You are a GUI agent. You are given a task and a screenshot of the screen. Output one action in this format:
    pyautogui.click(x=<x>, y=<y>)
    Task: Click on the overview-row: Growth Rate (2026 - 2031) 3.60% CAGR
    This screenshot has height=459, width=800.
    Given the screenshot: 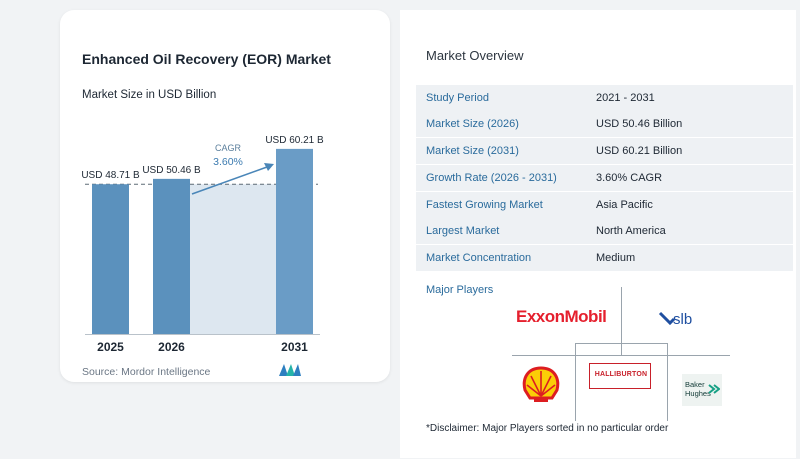 What is the action you would take?
    pyautogui.click(x=604, y=178)
    